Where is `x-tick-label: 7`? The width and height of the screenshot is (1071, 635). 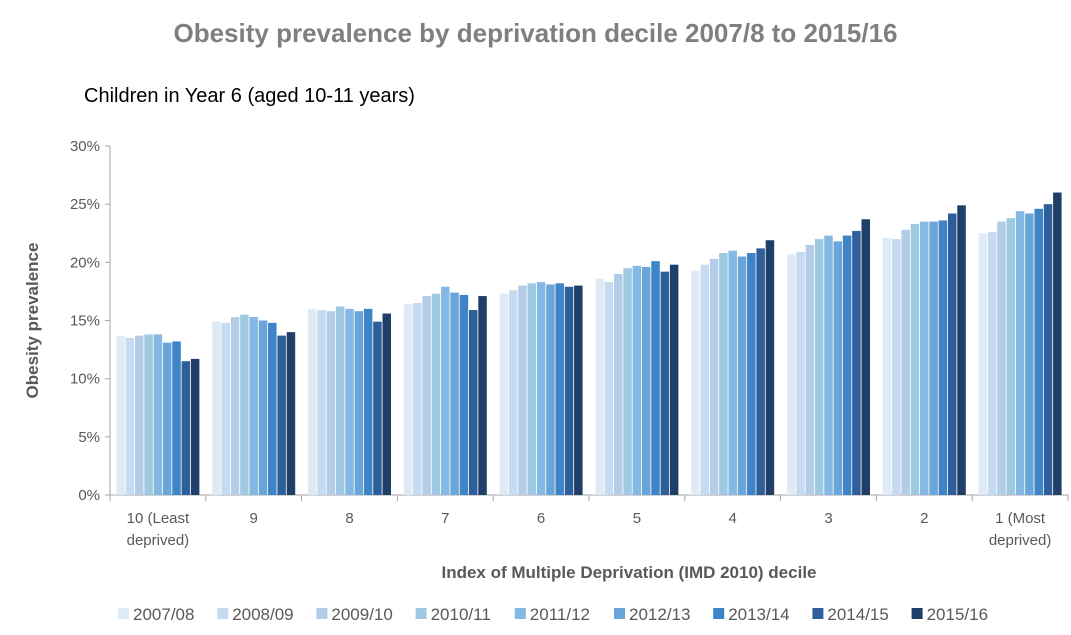 x-tick-label: 7 is located at coordinates (445, 518).